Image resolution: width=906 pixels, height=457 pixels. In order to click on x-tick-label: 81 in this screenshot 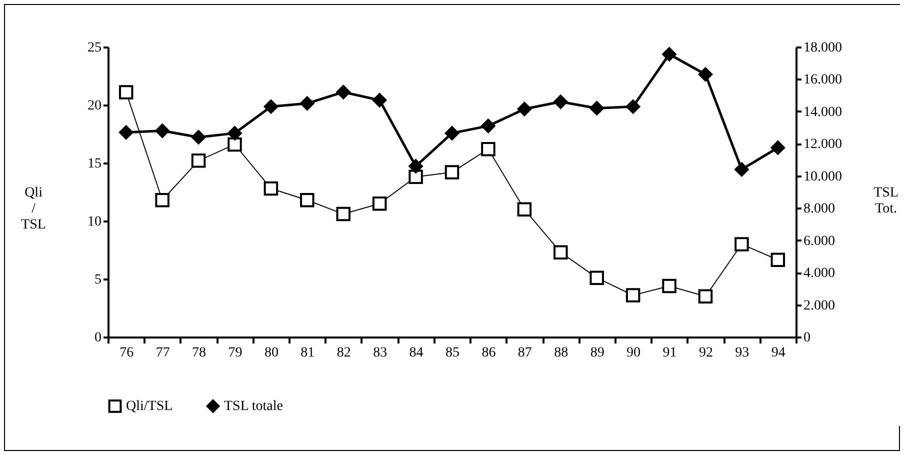, I will do `click(307, 353)`.